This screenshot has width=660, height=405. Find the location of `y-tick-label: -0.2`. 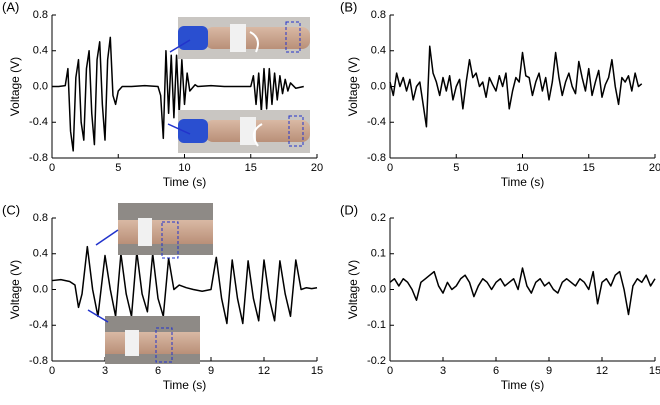

y-tick-label: -0.2 is located at coordinates (376, 361).